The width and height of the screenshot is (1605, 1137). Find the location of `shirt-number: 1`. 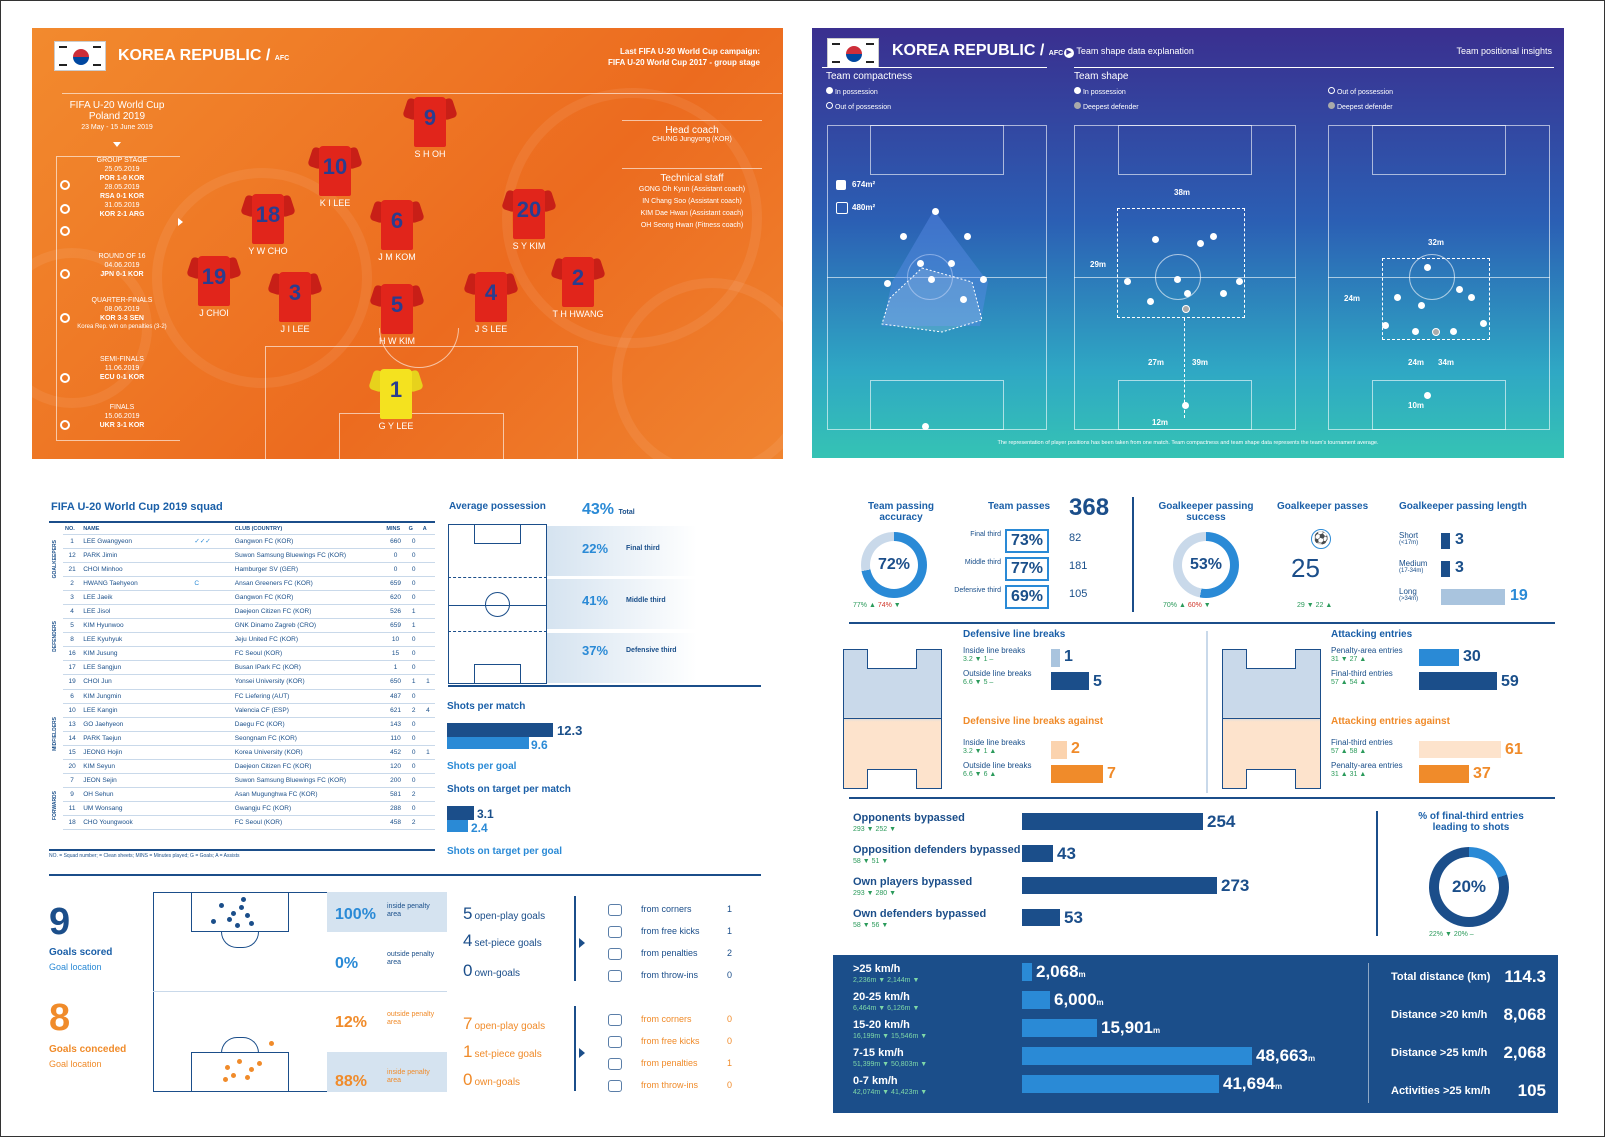

shirt-number: 1 is located at coordinates (396, 389).